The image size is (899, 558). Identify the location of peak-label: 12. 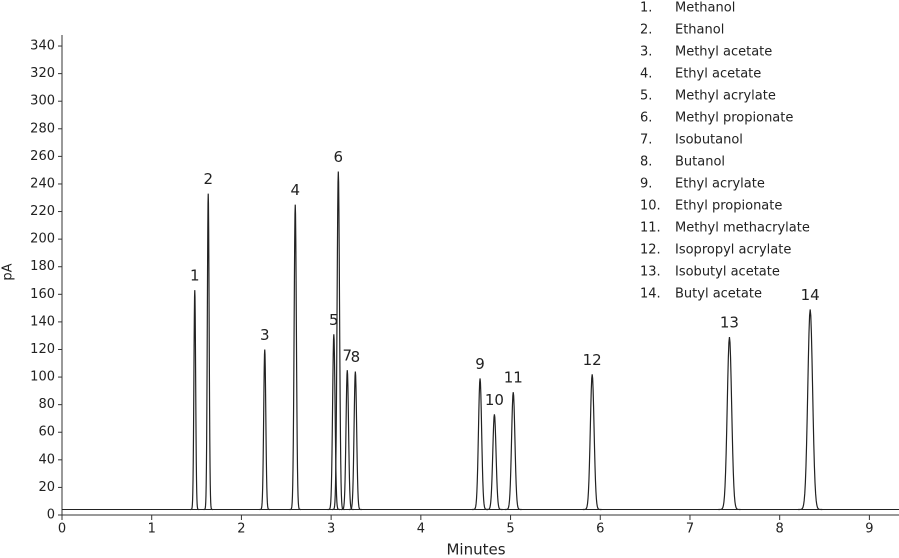
(592, 360).